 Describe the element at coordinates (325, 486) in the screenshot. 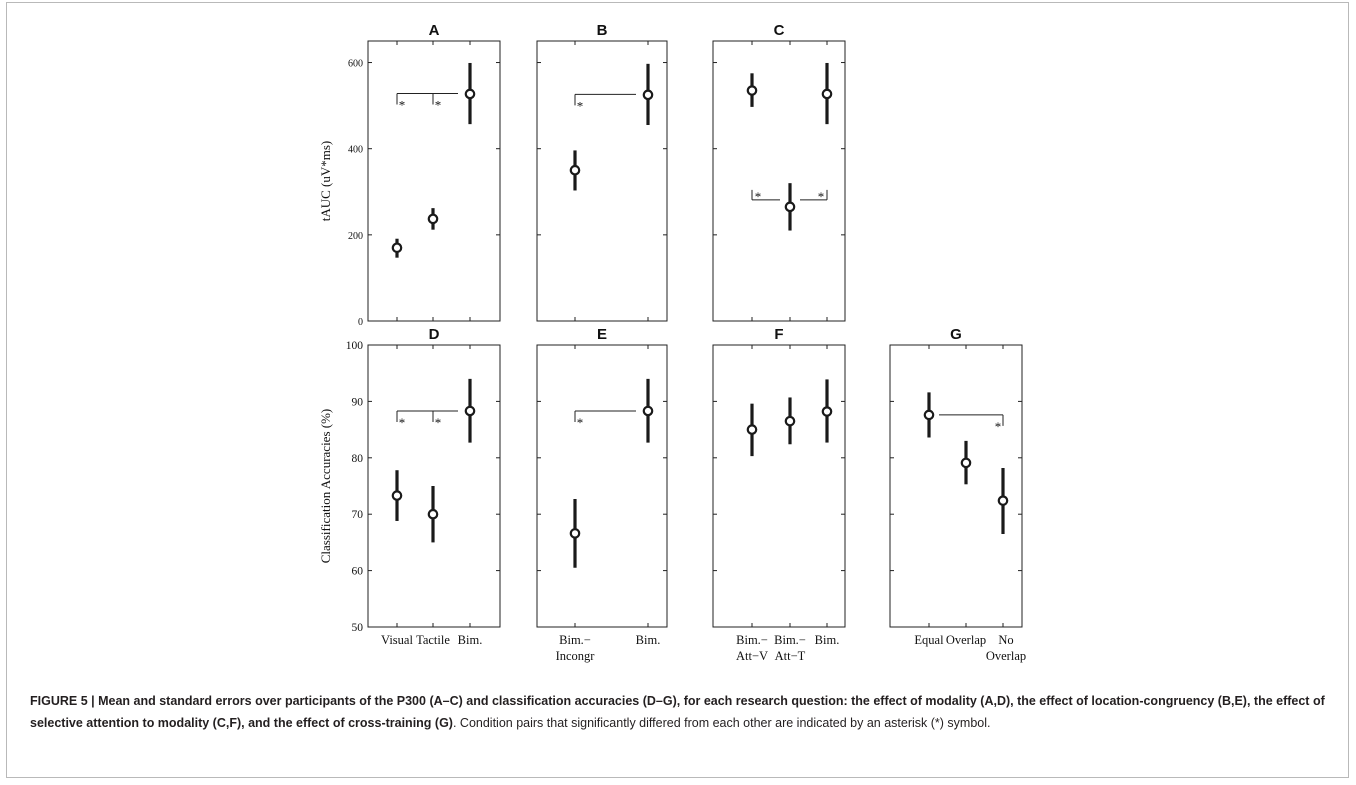

I see `y-axis-label: Classification Accuracies (%)` at that location.